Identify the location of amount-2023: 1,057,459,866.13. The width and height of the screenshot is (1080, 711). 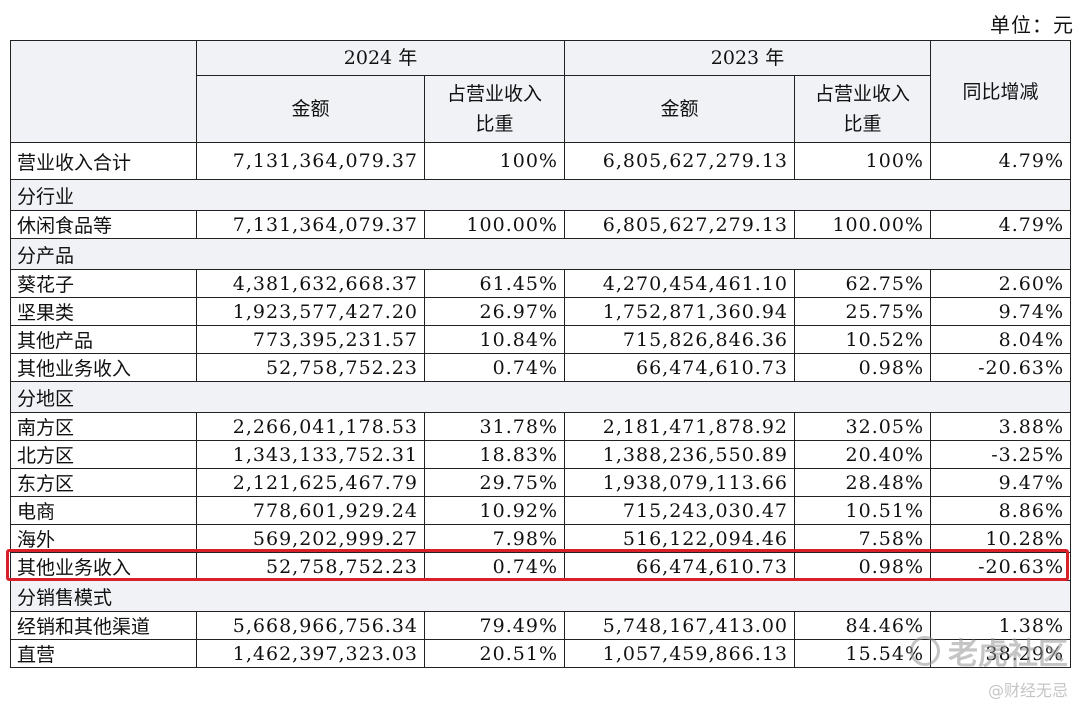
(679, 653).